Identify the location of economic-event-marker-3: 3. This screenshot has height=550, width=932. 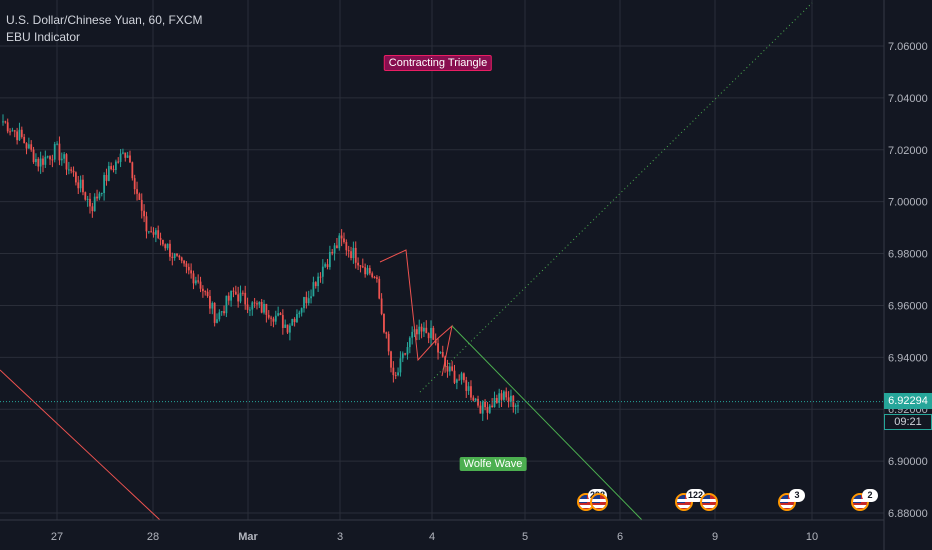
(792, 501).